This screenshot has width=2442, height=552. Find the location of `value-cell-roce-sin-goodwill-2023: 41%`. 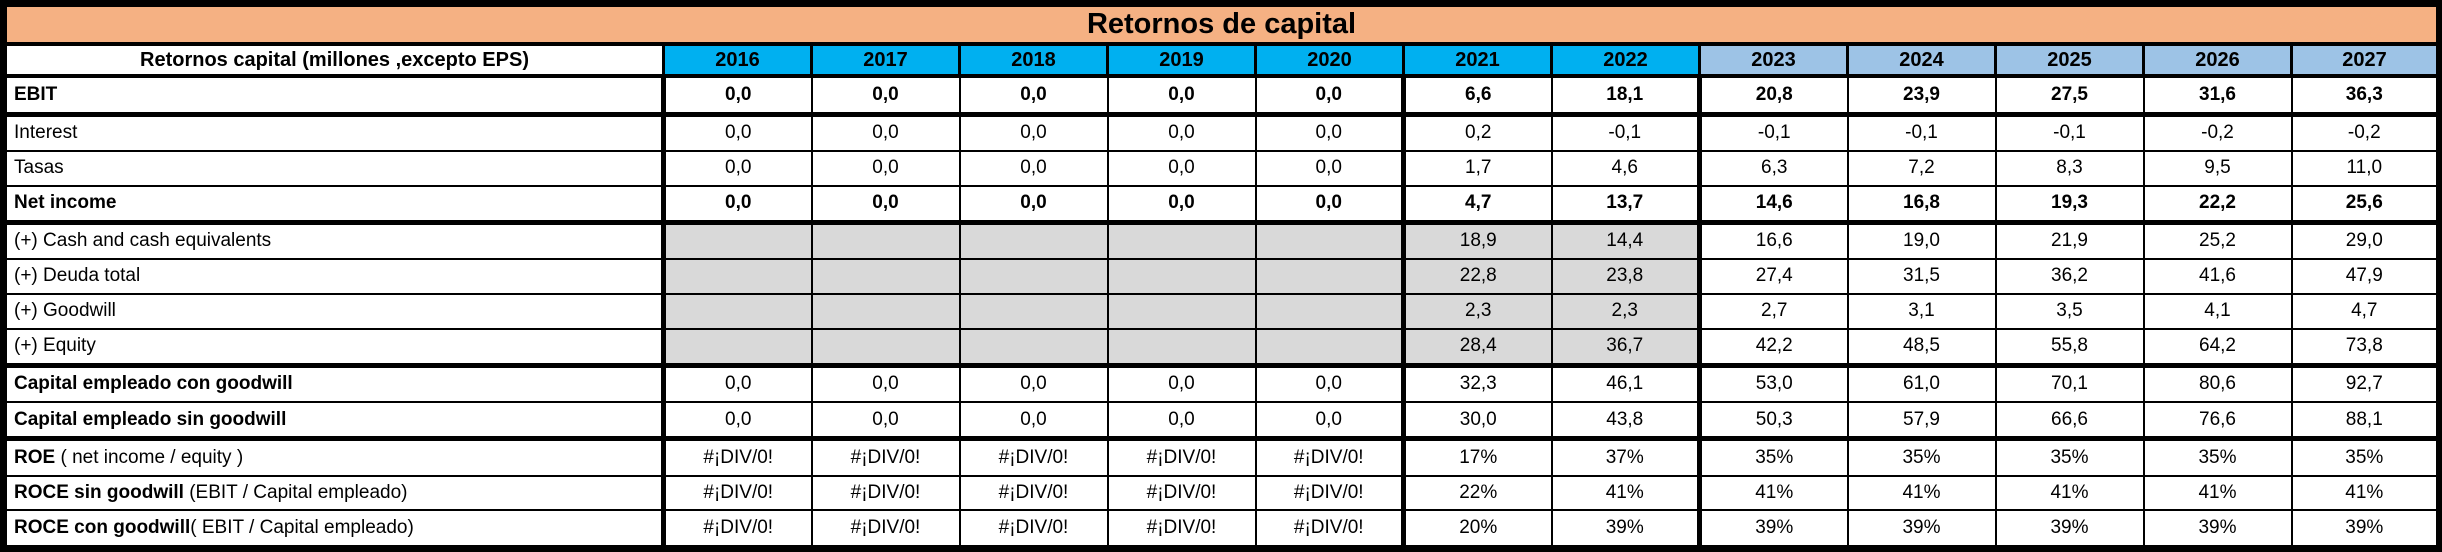

value-cell-roce-sin-goodwill-2023: 41% is located at coordinates (1773, 493).